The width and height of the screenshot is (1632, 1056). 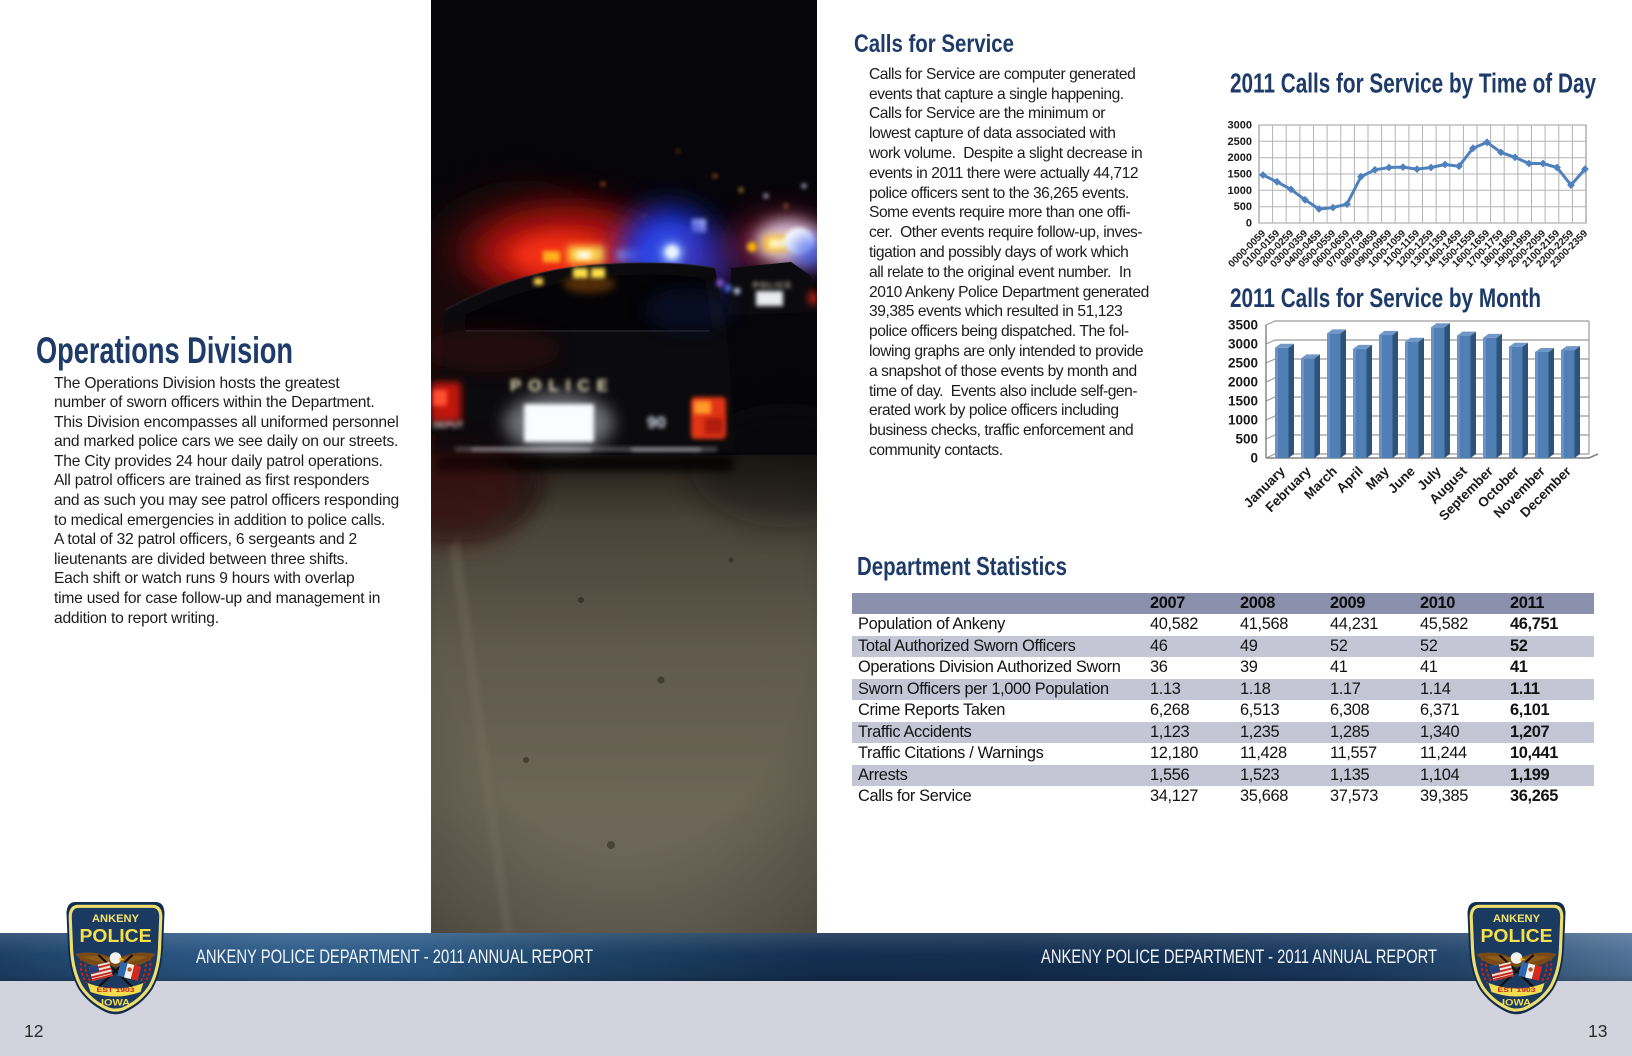 What do you see at coordinates (448, 425) in the screenshot?
I see `svg-text: DEPUT` at bounding box center [448, 425].